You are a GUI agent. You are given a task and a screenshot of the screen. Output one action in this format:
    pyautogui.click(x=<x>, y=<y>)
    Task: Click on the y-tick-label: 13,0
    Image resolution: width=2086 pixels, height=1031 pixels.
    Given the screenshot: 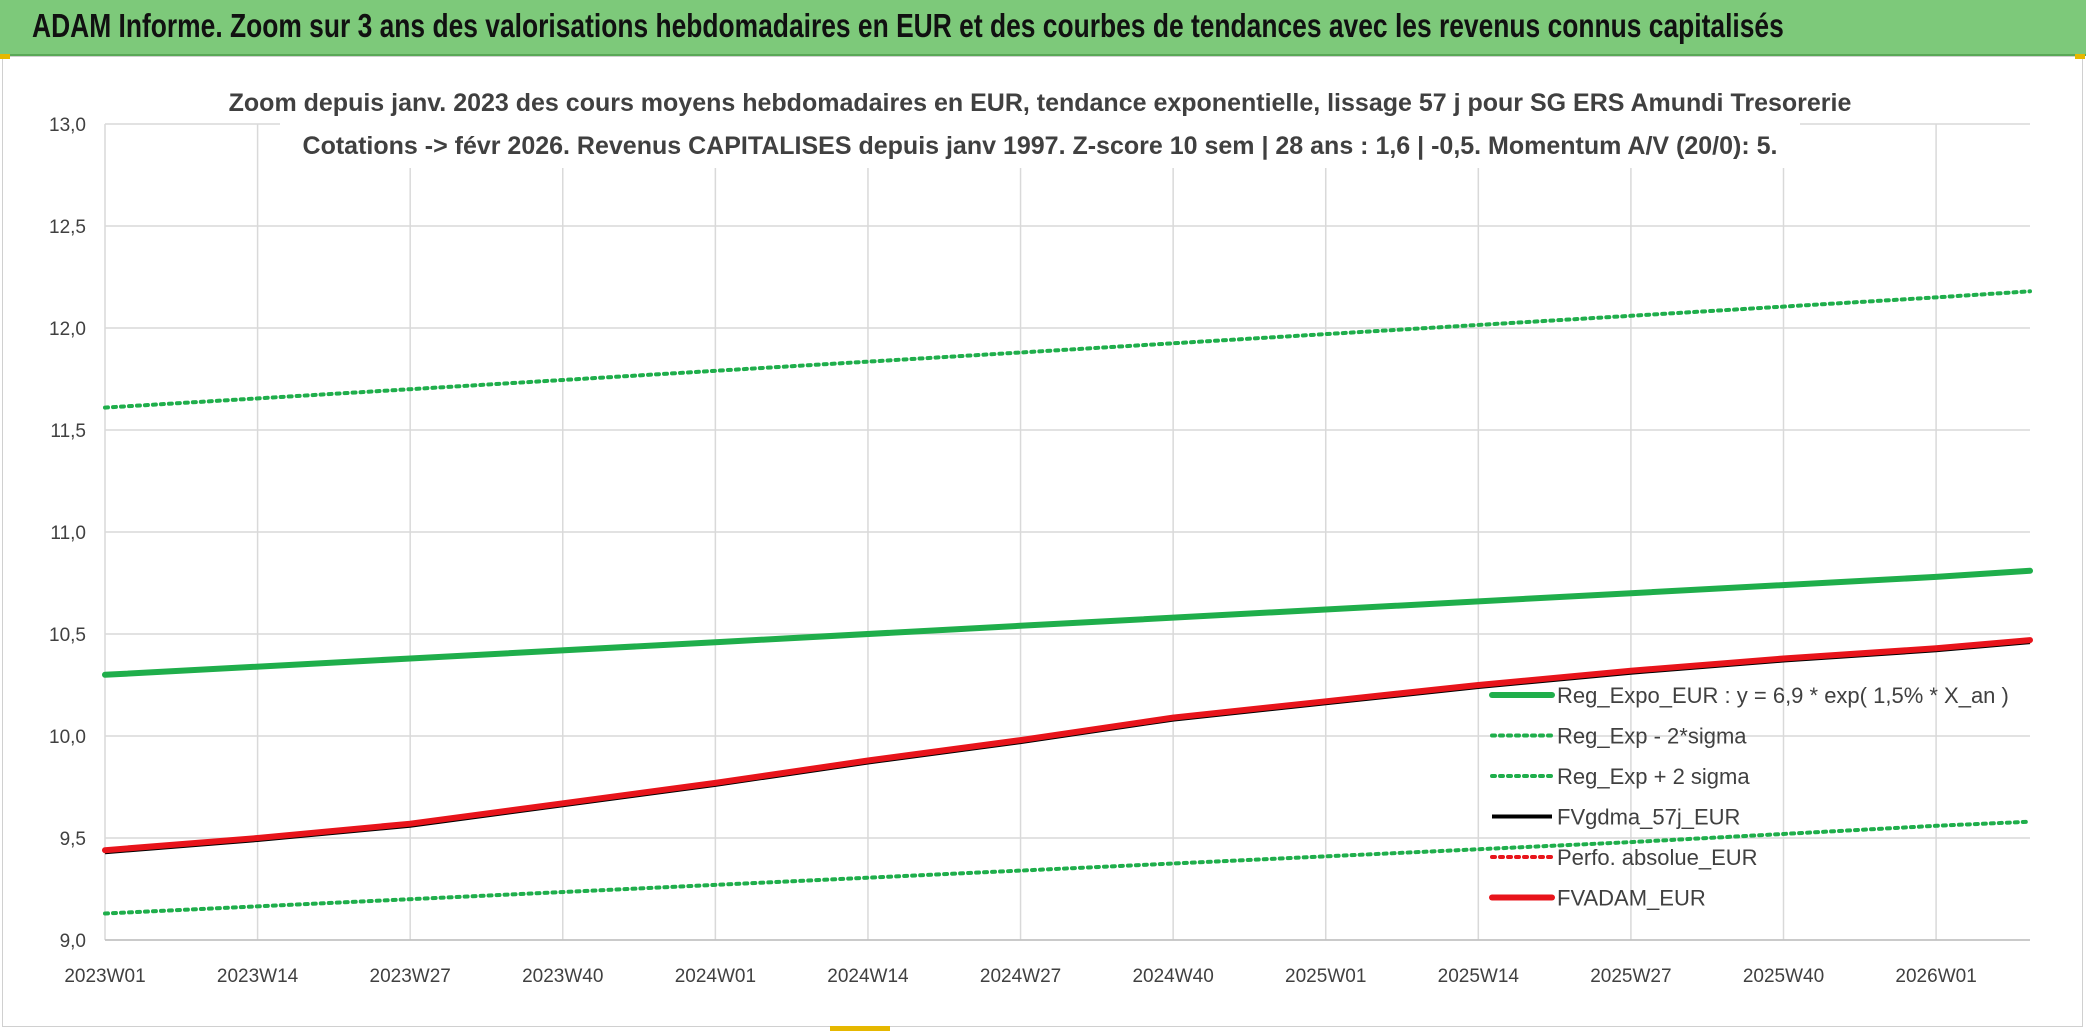 What is the action you would take?
    pyautogui.click(x=67, y=125)
    